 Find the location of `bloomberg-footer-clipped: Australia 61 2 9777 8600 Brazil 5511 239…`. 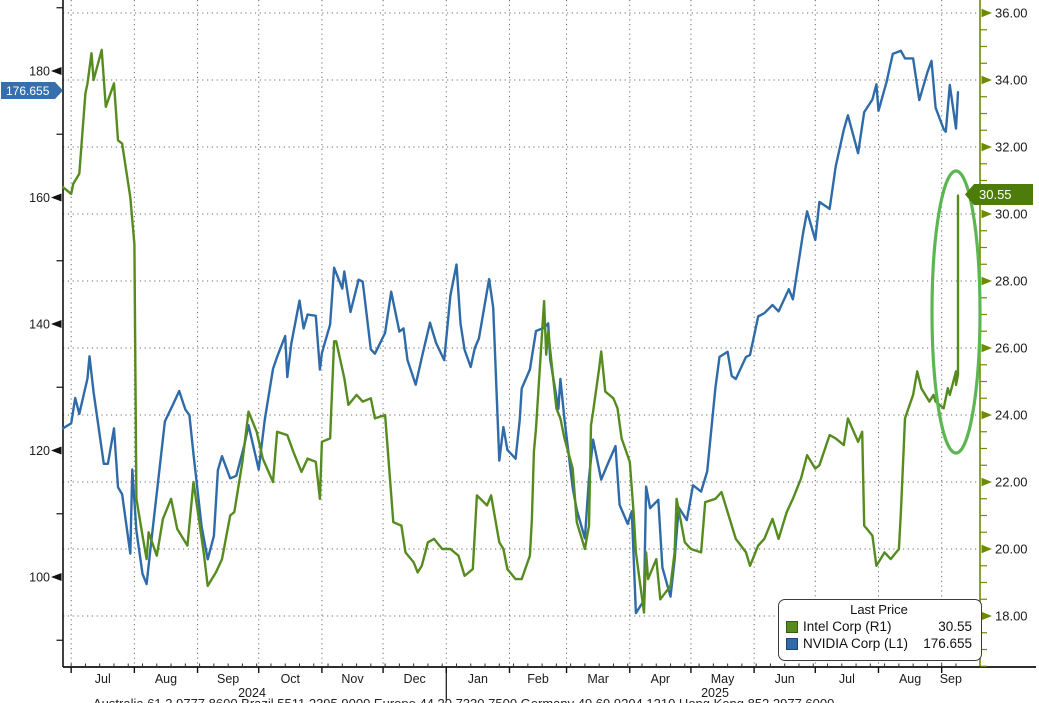

bloomberg-footer-clipped: Australia 61 2 9777 8600 Brazil 5511 239… is located at coordinates (566, 700).